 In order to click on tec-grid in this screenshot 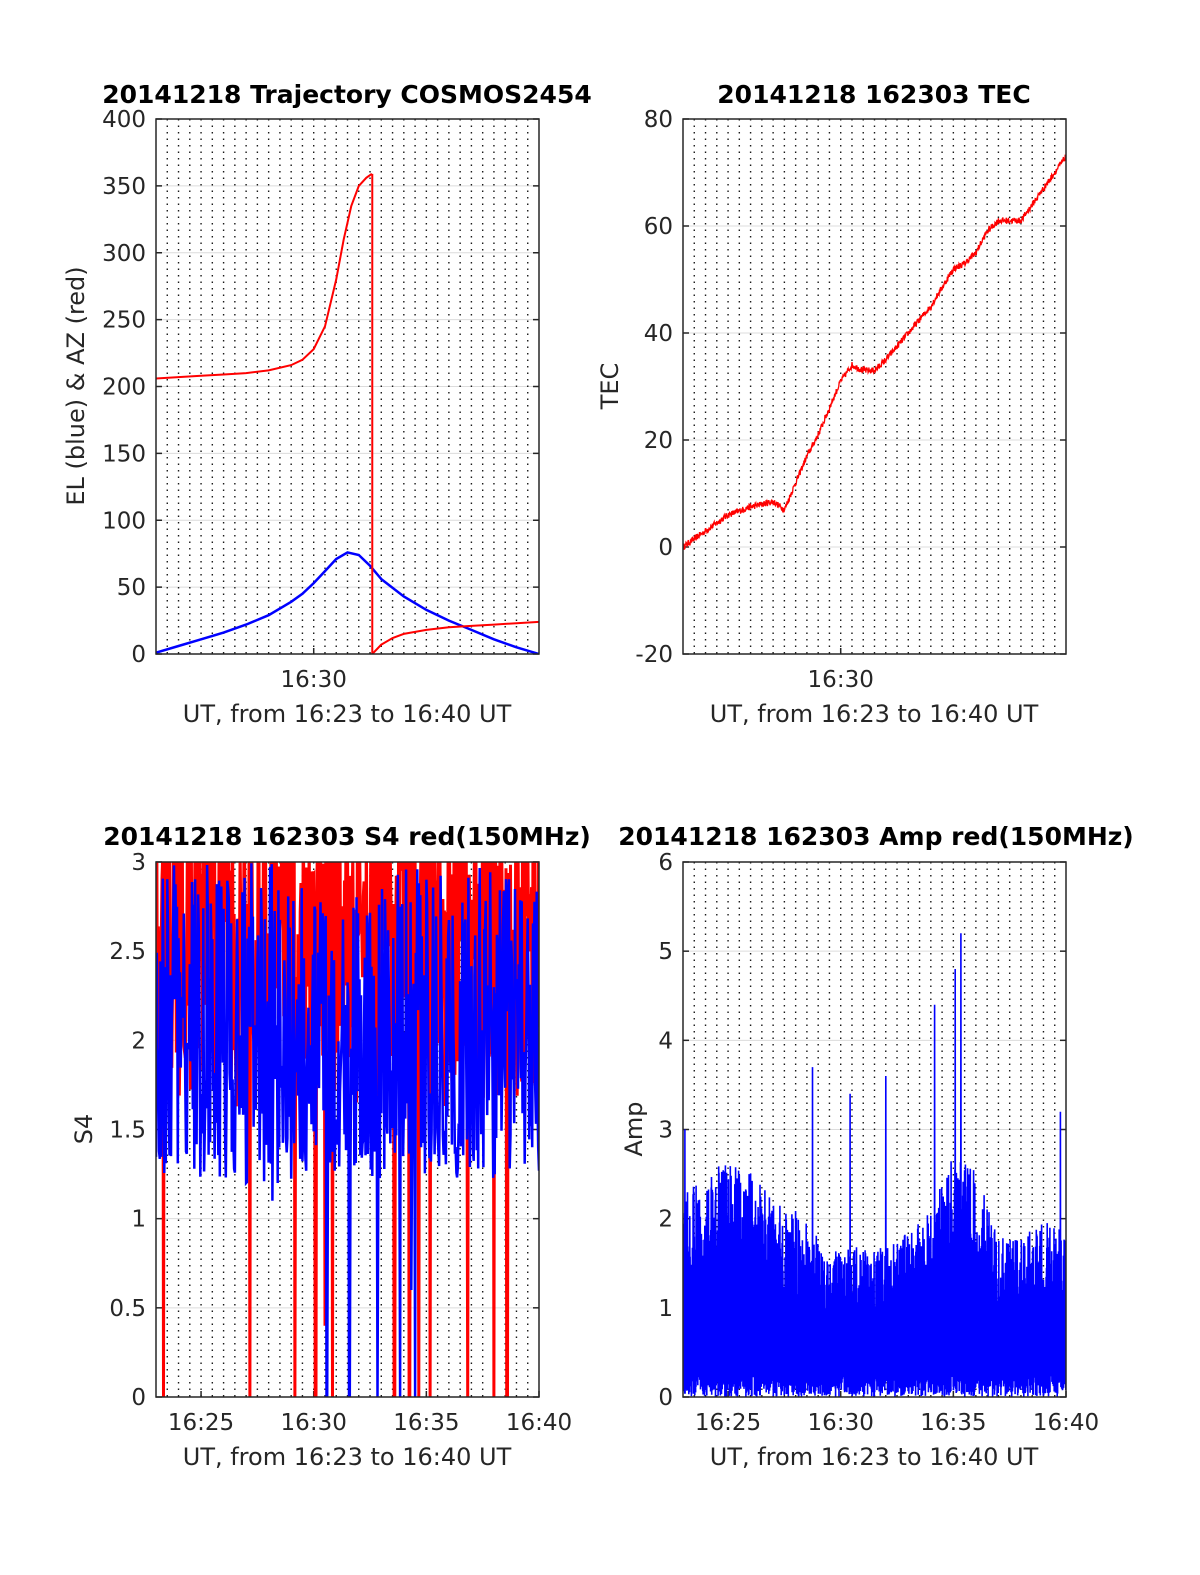, I will do `click(874, 386)`.